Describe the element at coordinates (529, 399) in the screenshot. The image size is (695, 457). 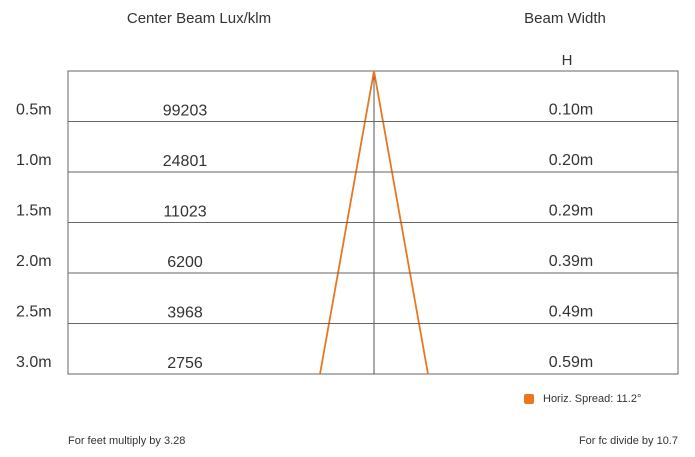
I see `legend-swatch` at that location.